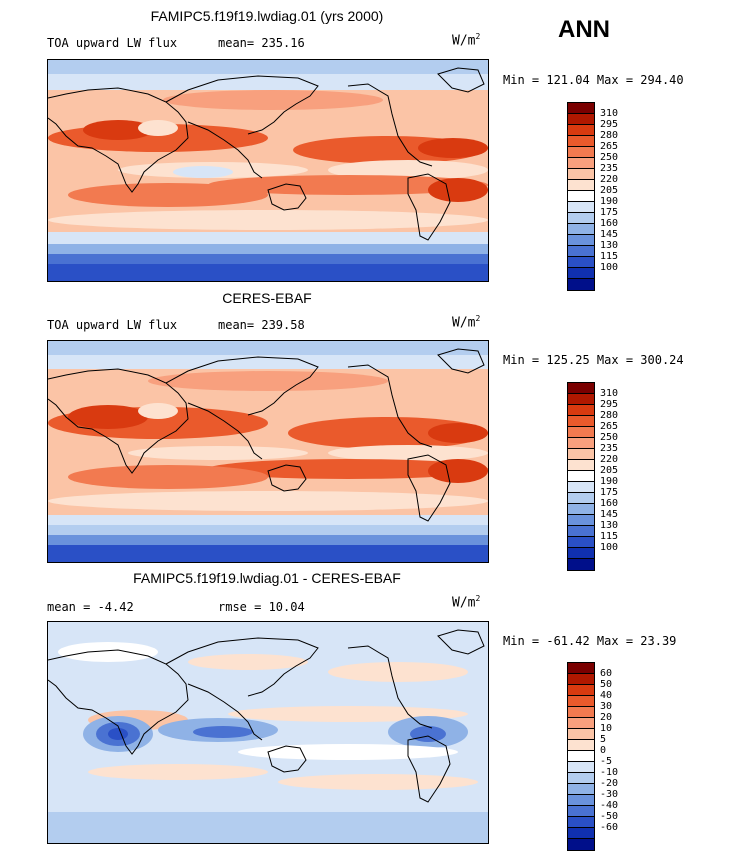  Describe the element at coordinates (609, 827) in the screenshot. I see `colorbar-level-label: -60` at that location.